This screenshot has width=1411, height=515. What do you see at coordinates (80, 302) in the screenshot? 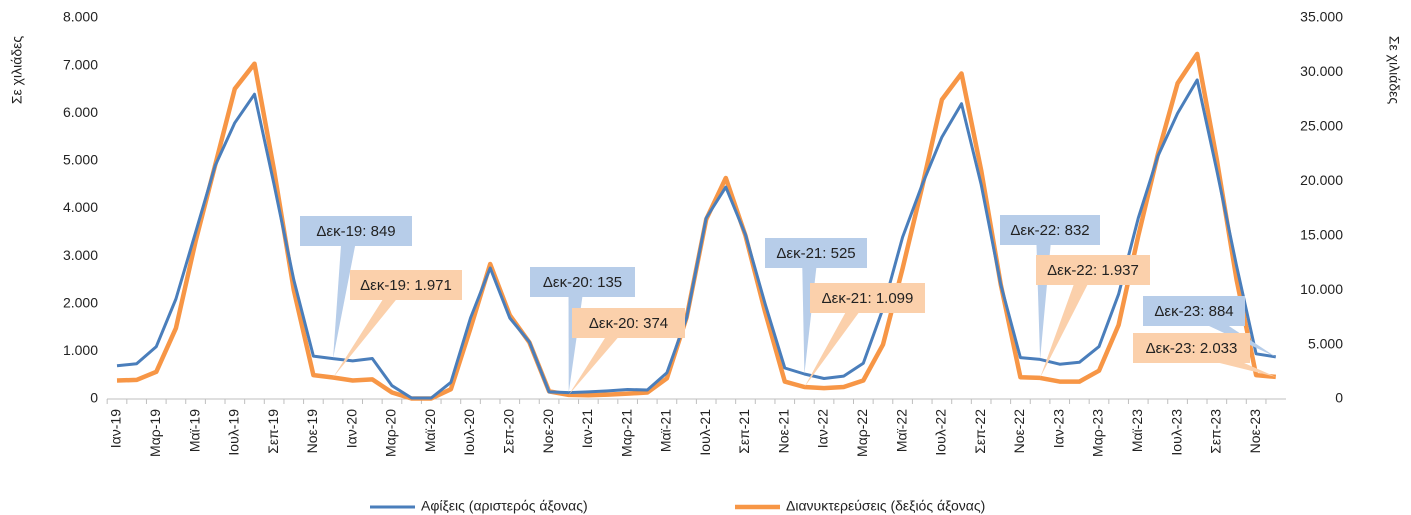
I see `y-tick-label: 2.000` at bounding box center [80, 302].